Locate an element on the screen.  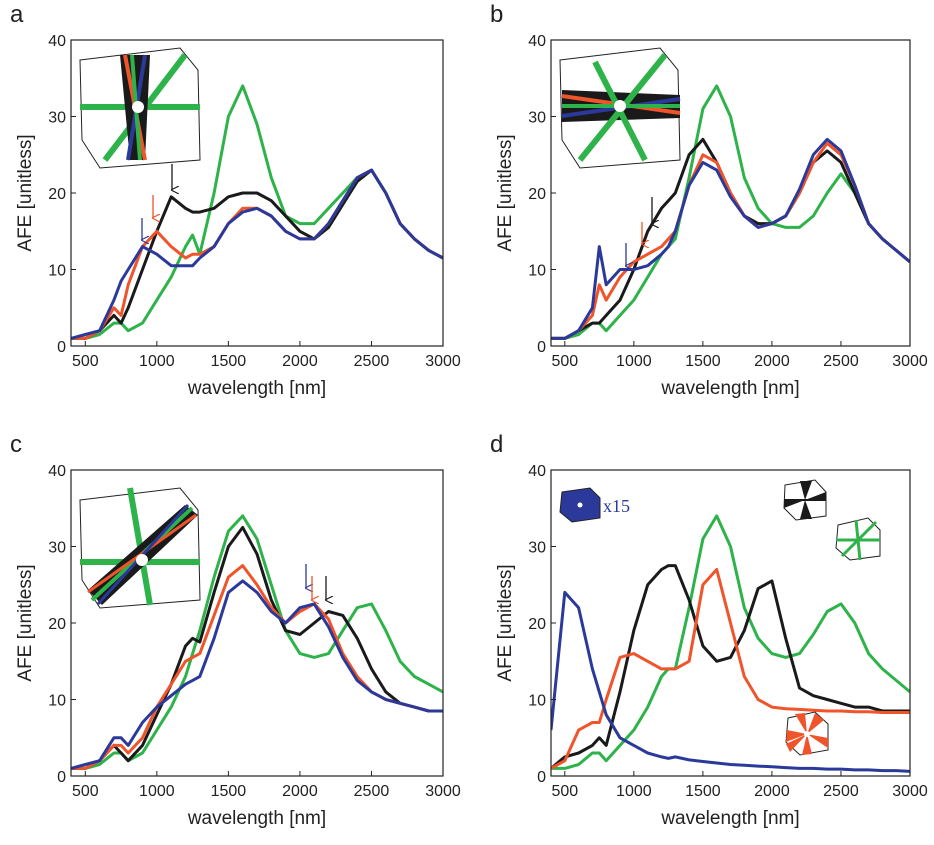
inset-d-green is located at coordinates (858, 539).